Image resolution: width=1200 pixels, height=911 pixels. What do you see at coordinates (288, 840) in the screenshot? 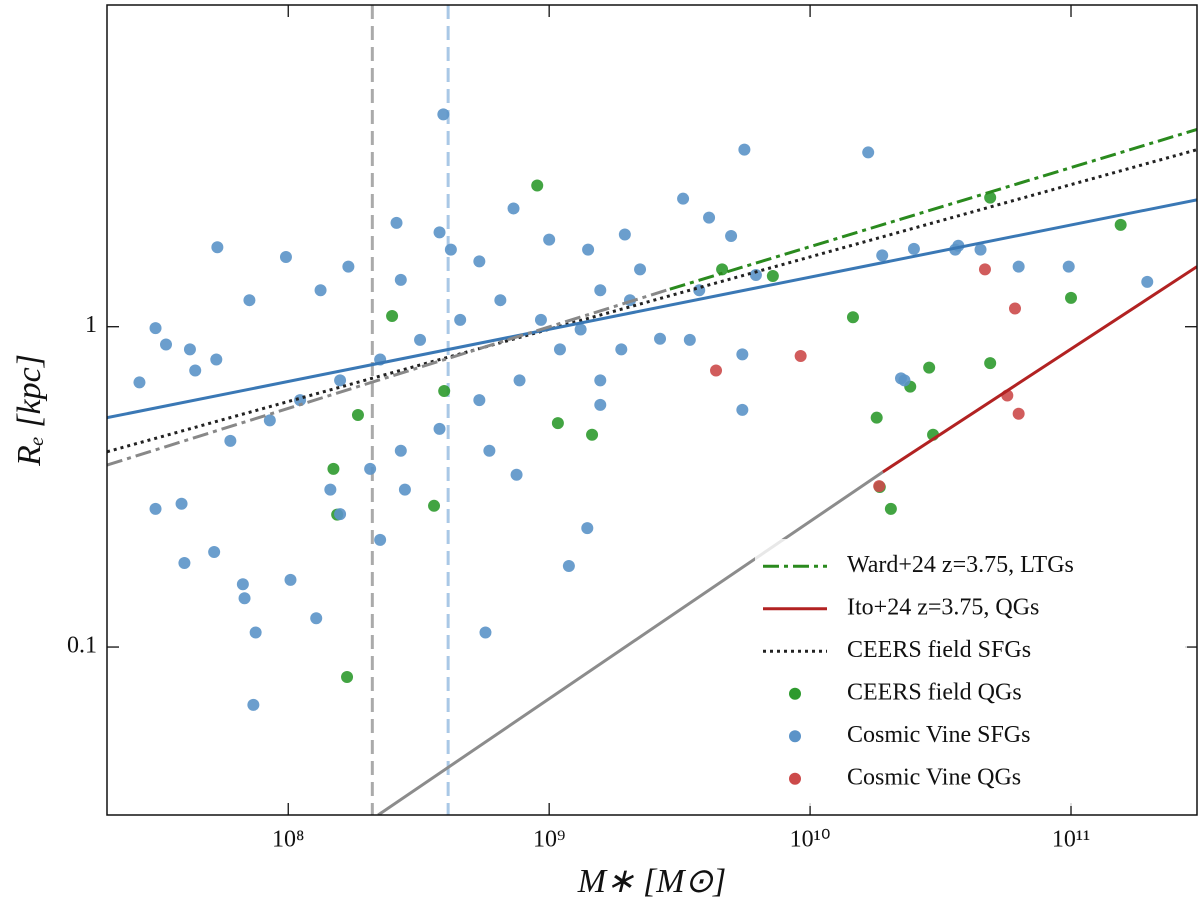
I see `x-tick-label: 10⁸` at bounding box center [288, 840].